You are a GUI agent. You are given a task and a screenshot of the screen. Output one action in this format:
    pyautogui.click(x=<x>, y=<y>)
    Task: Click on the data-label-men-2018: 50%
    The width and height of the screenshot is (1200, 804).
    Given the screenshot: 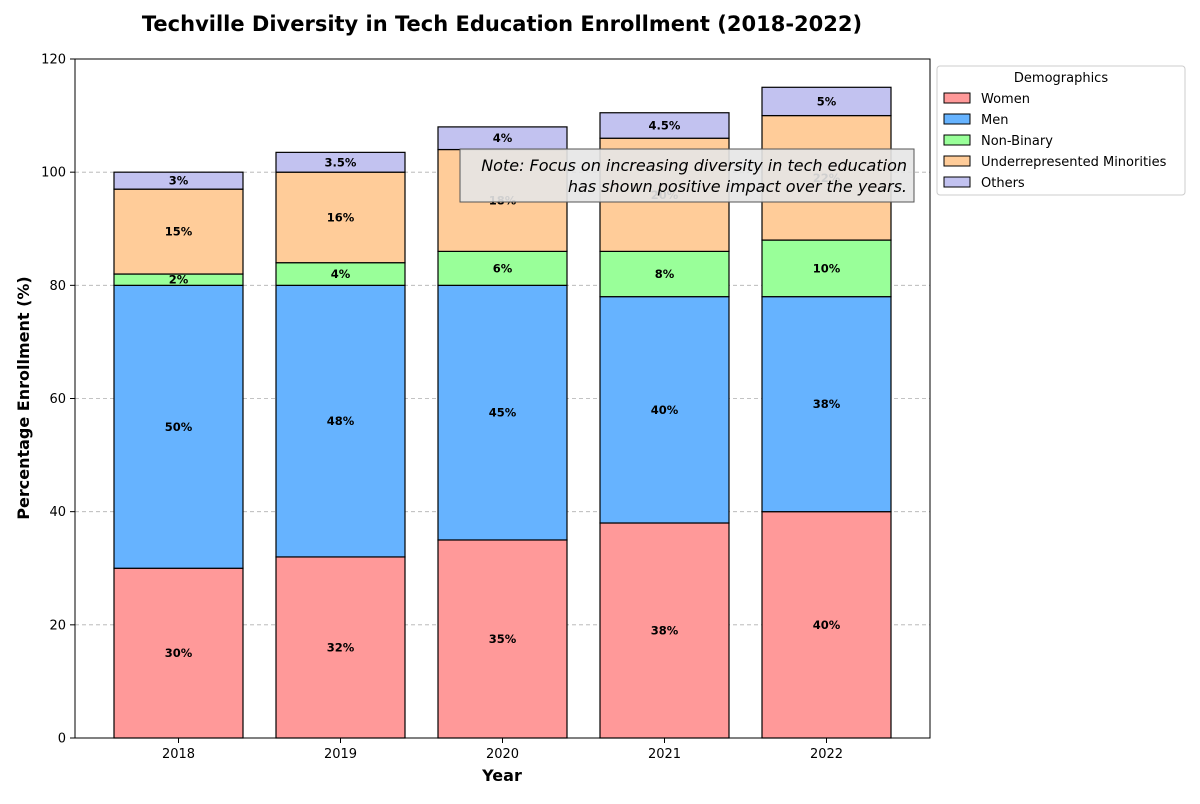 What is the action you would take?
    pyautogui.click(x=179, y=427)
    